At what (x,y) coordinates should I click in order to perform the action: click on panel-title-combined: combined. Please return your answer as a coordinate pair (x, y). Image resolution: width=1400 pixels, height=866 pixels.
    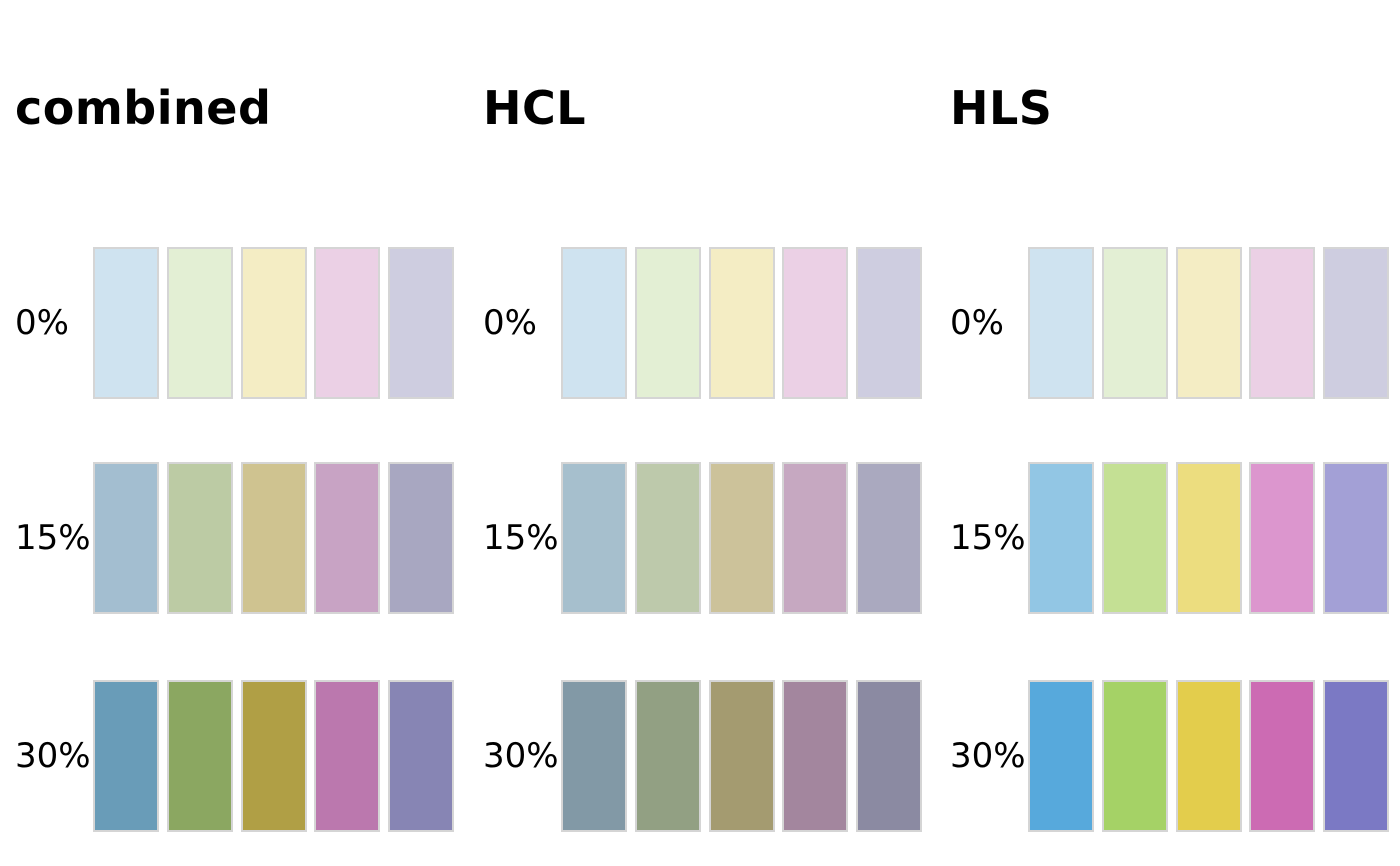
    Looking at the image, I should click on (143, 108).